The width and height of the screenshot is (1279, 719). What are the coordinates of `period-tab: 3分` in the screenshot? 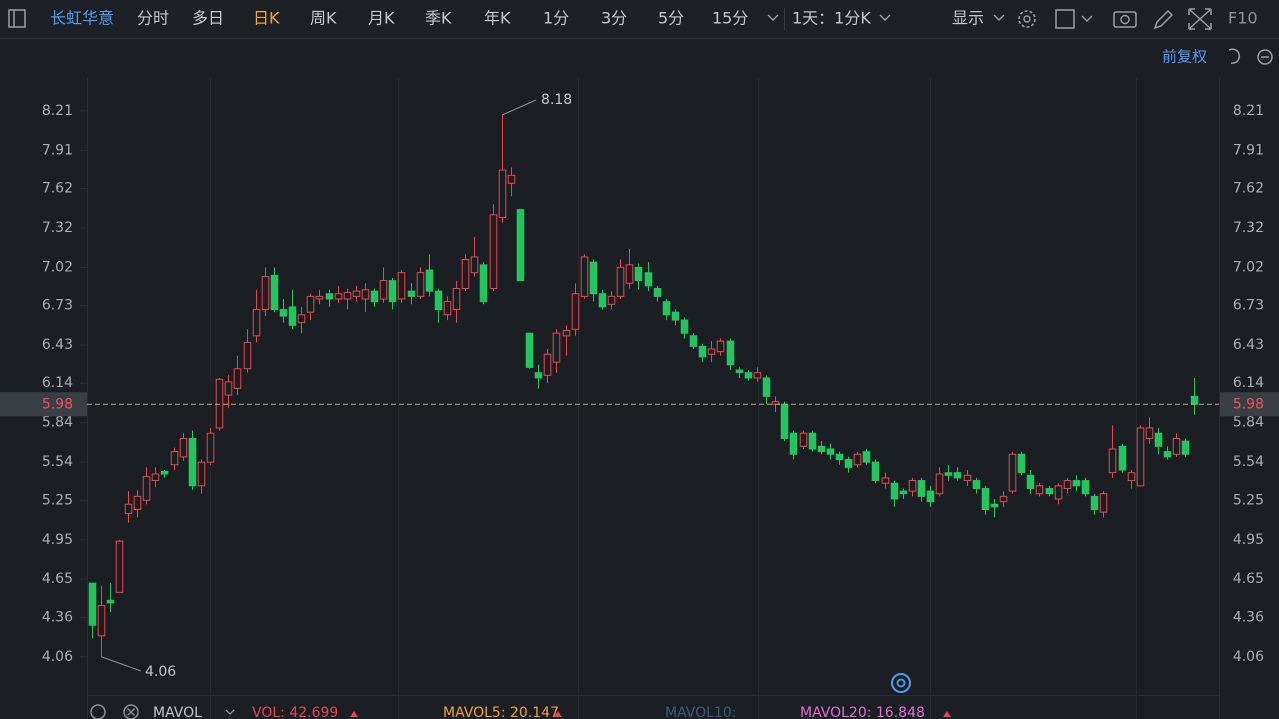 It's located at (614, 18).